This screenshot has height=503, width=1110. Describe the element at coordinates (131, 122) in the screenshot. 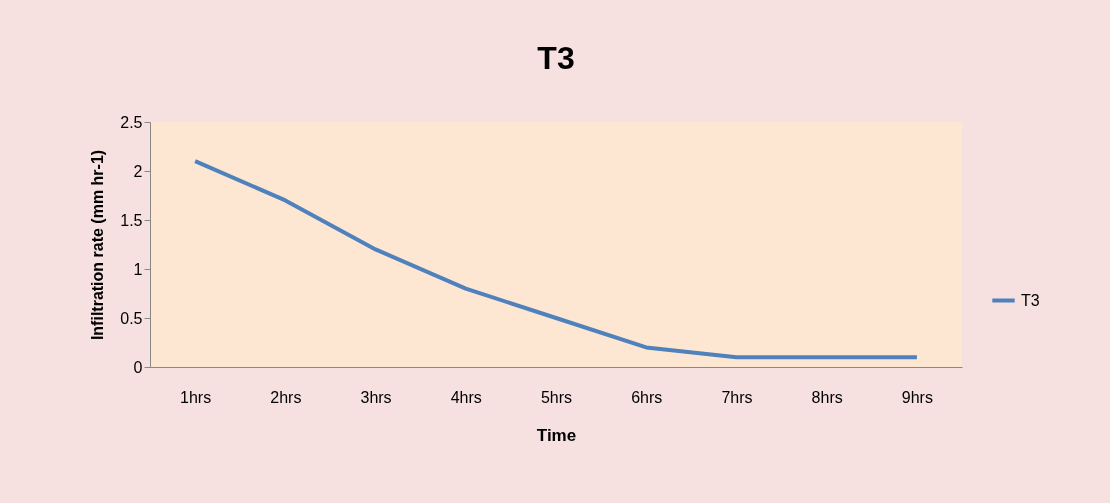

I see `y-tick-label: 2.5` at that location.